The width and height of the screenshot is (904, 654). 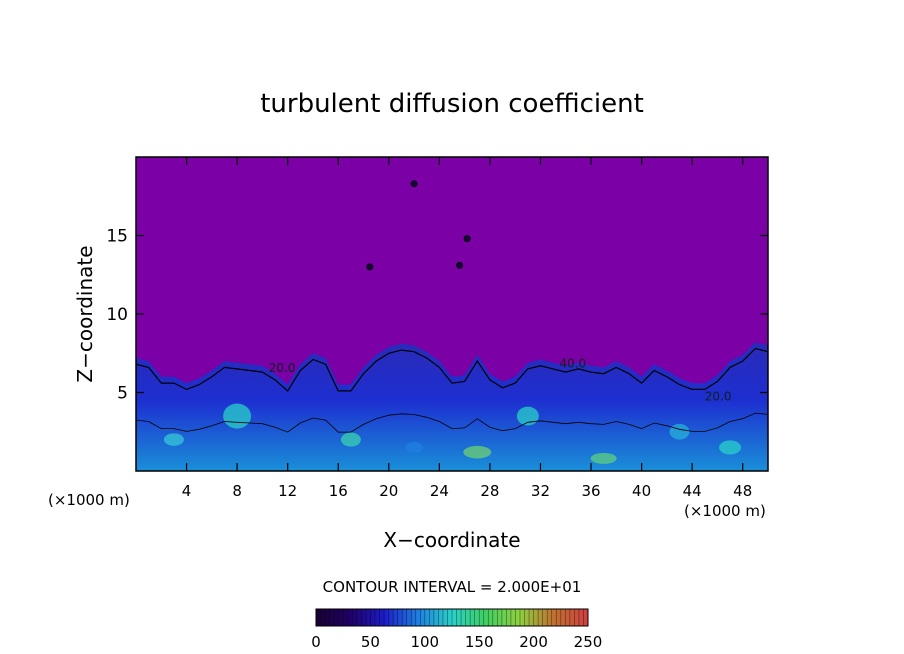 What do you see at coordinates (456, 629) in the screenshot?
I see `colorbar: 0 50 100 150 200 250` at bounding box center [456, 629].